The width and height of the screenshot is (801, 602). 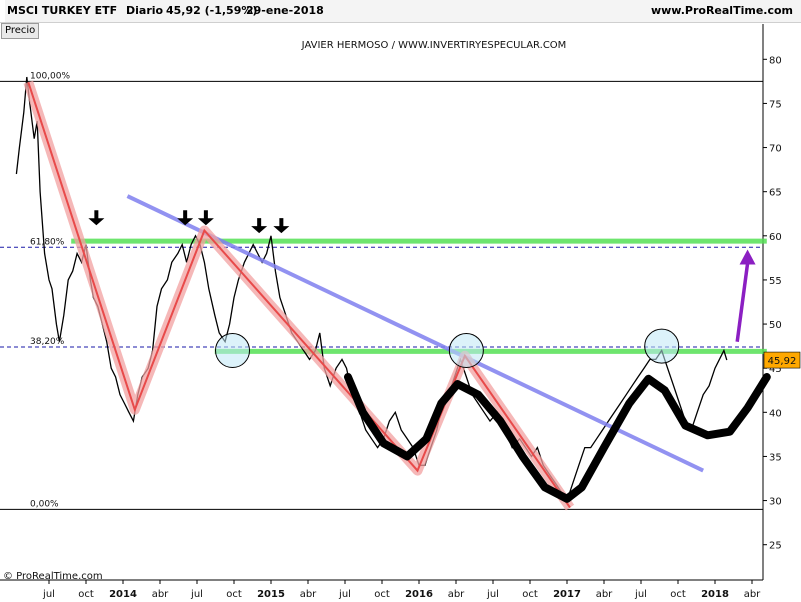 I want to click on y-tick-label: 75, so click(x=775, y=104).